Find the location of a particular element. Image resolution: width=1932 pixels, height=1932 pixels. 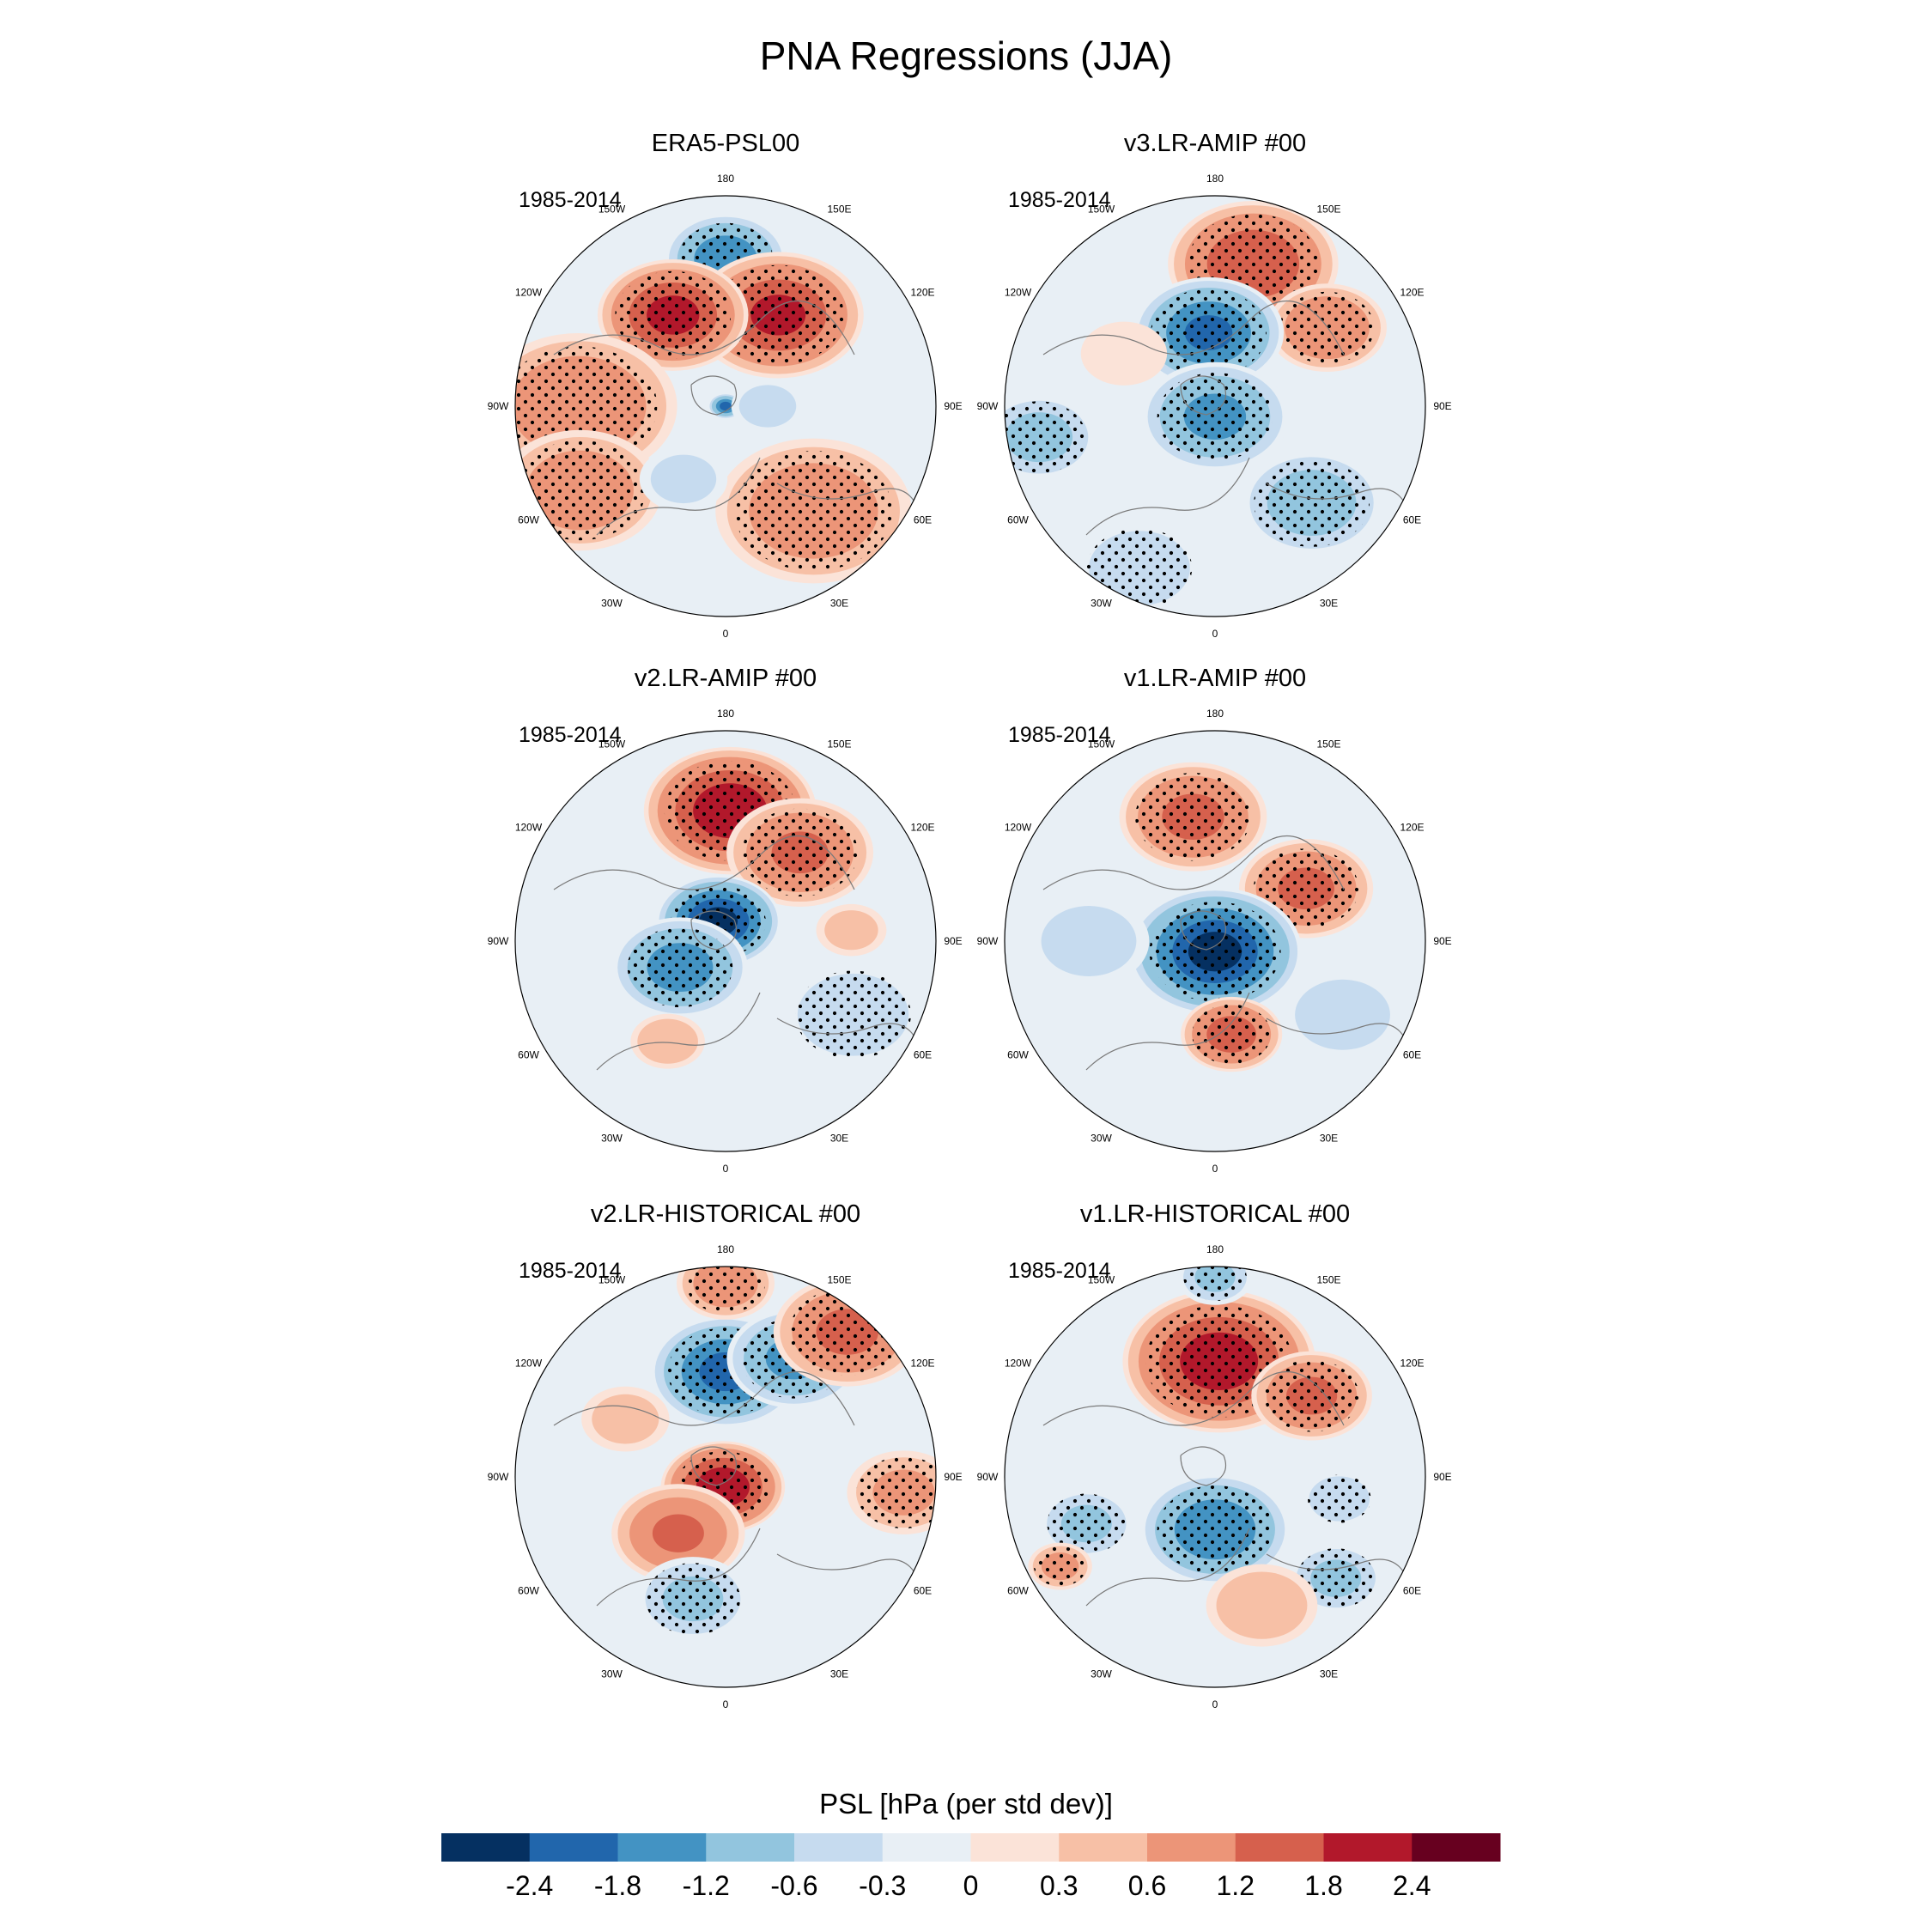

colorbar-tick-label: 1.2 is located at coordinates (1236, 1886).